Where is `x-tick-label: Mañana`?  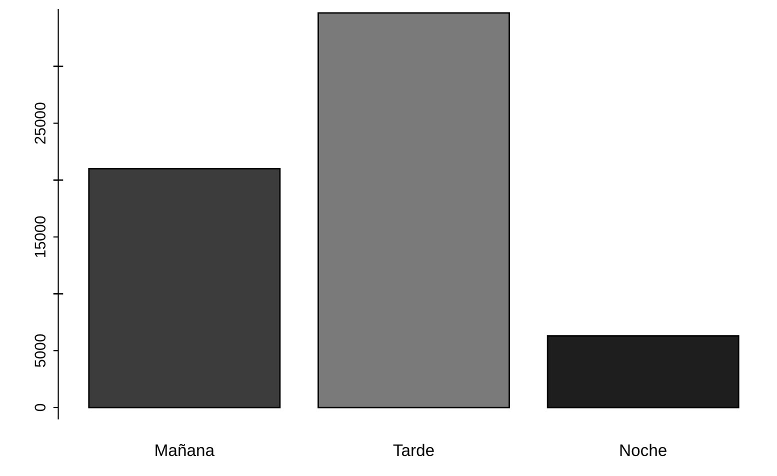 x-tick-label: Mañana is located at coordinates (185, 450).